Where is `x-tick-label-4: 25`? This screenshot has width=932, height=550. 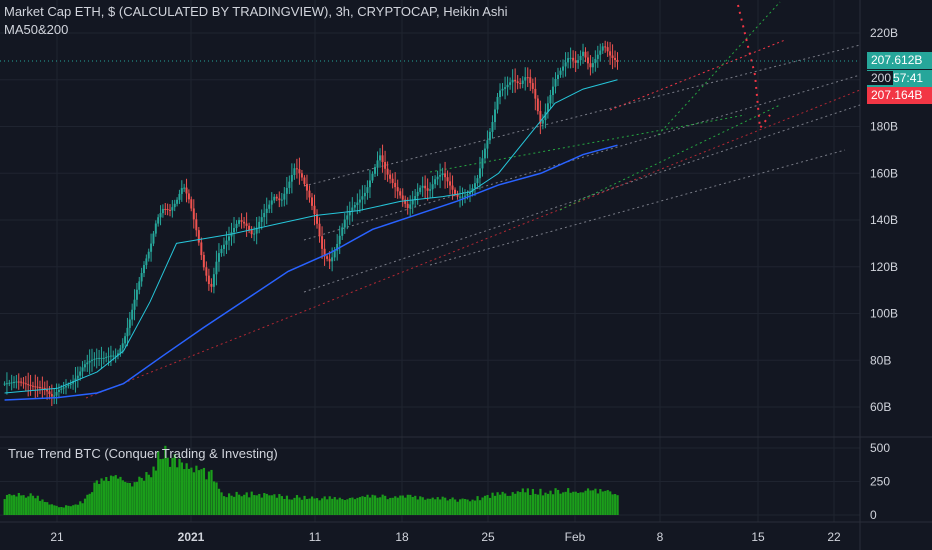
x-tick-label-4: 25 is located at coordinates (488, 537).